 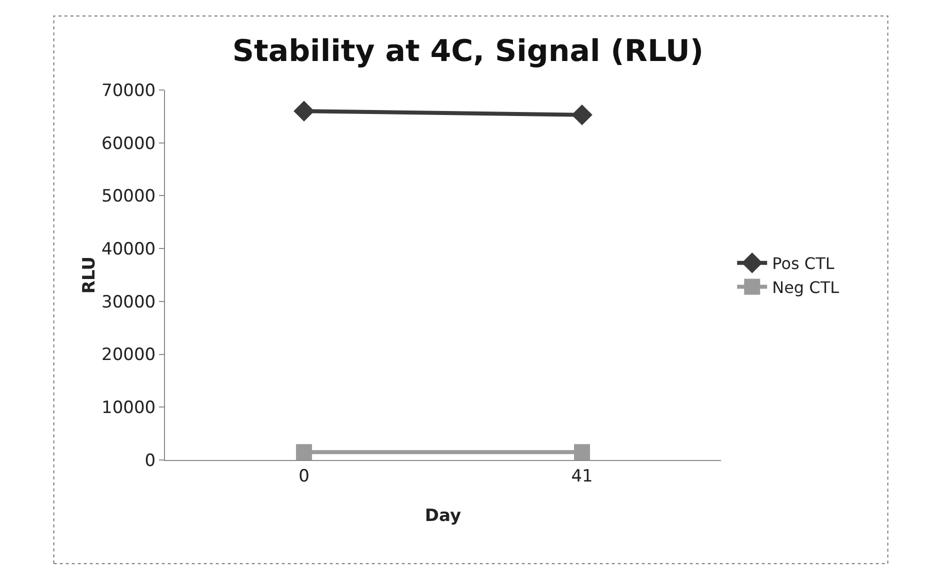 I want to click on y-tick-label: 40000, so click(x=129, y=250).